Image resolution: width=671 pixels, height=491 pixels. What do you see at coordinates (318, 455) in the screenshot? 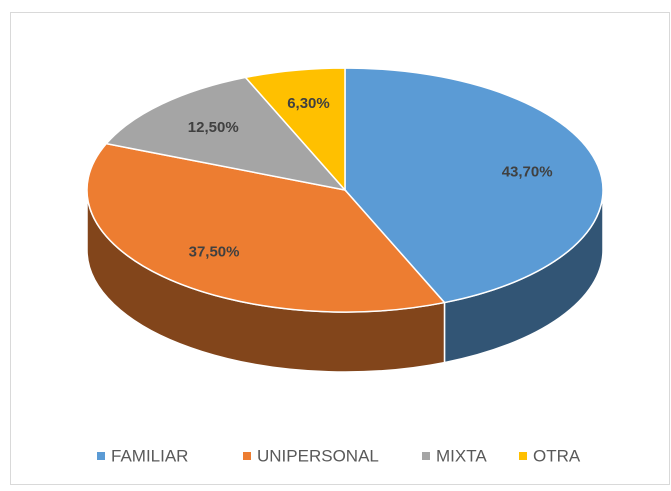
I see `legend-label: UNIPERSONAL` at bounding box center [318, 455].